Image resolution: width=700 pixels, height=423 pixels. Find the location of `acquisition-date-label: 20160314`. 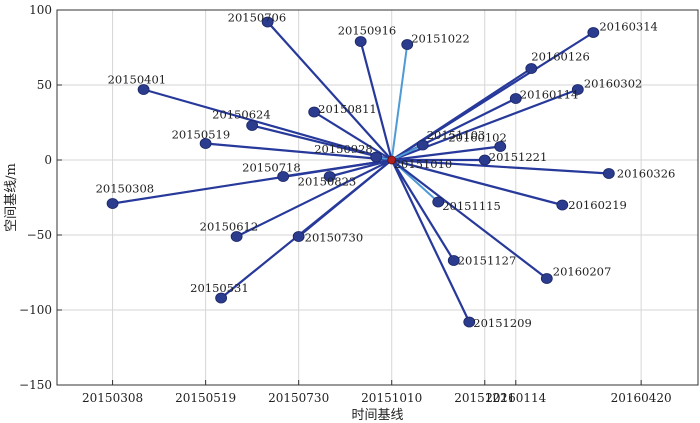

acquisition-date-label: 20160314 is located at coordinates (628, 27).